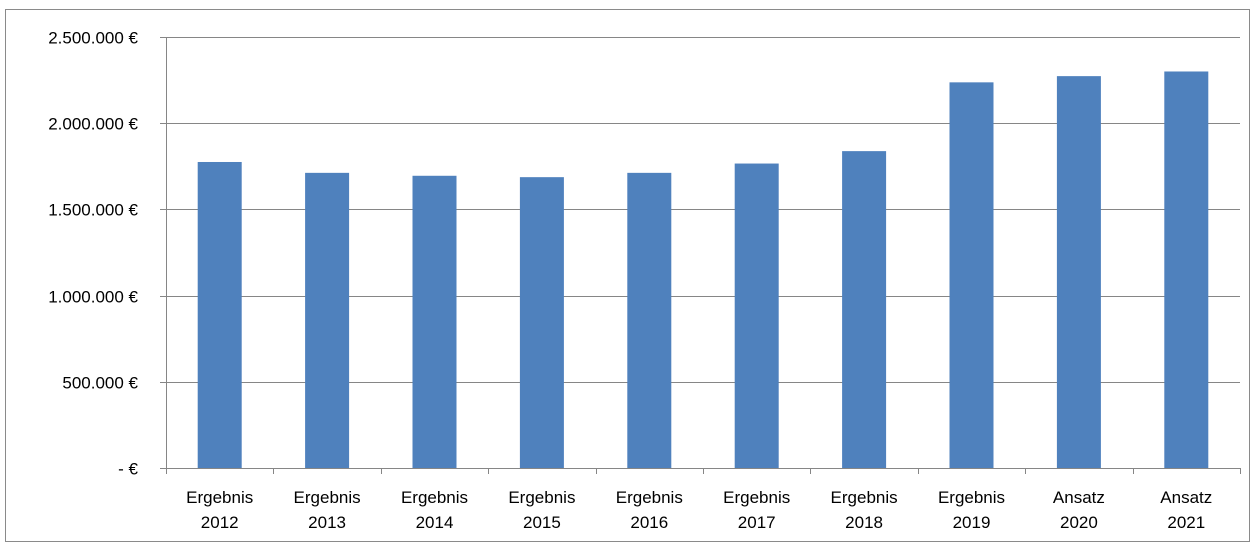 This screenshot has height=542, width=1250. I want to click on x-axis-tick-label: 2018, so click(864, 522).